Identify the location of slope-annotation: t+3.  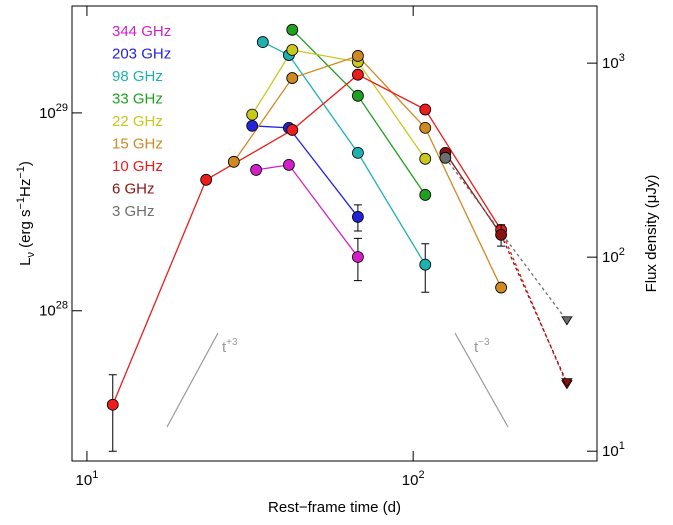
(230, 346).